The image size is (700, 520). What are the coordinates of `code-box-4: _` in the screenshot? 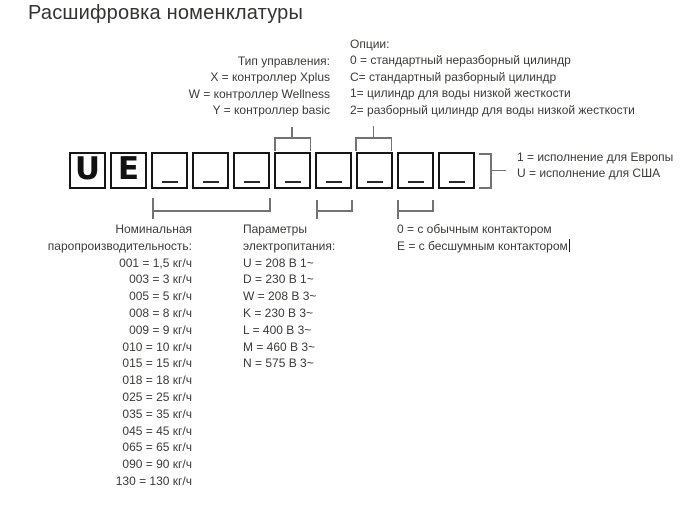 It's located at (210, 170).